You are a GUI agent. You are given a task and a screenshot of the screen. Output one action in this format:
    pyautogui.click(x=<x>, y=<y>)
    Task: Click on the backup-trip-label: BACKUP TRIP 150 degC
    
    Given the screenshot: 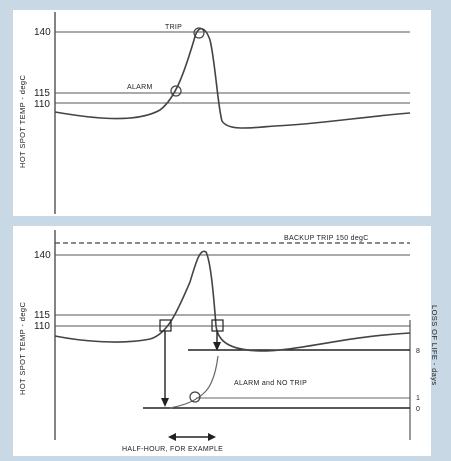 What is the action you would take?
    pyautogui.click(x=326, y=238)
    